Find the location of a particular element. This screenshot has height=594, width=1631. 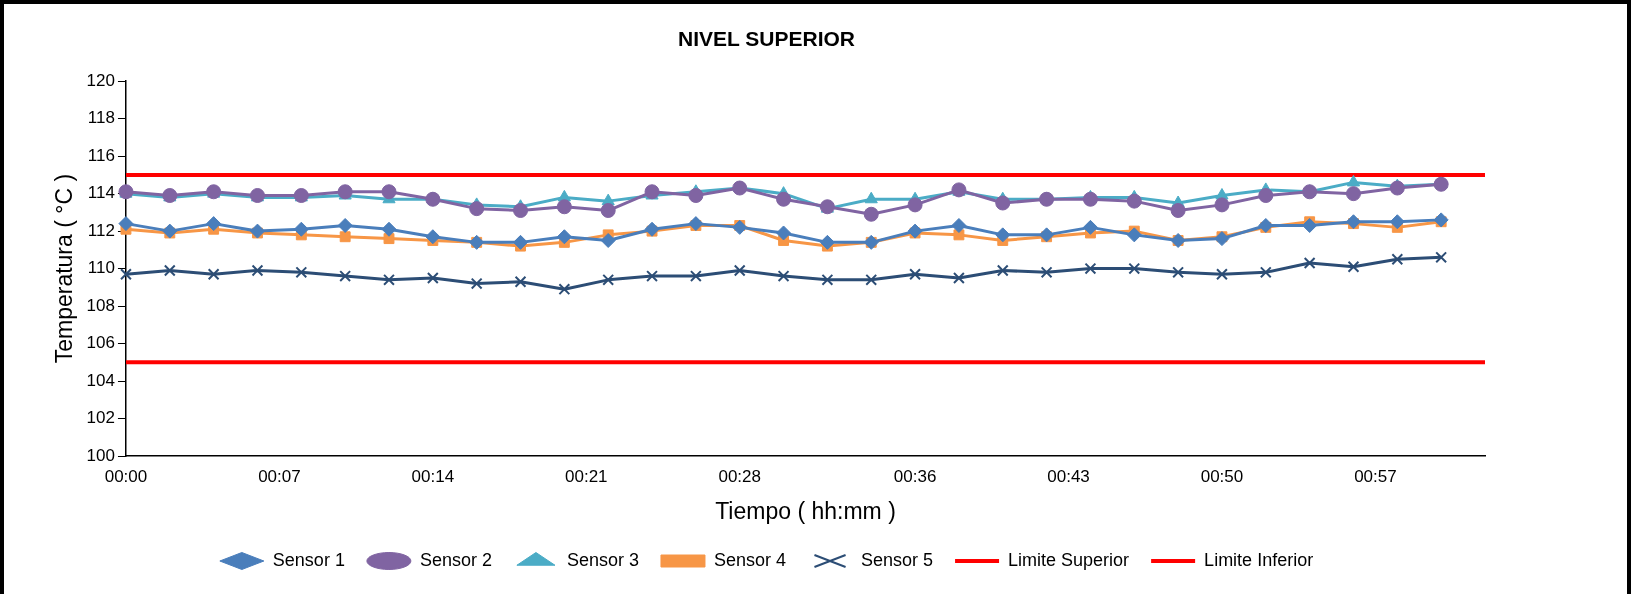

x-tick-label: 00:14 is located at coordinates (433, 476).